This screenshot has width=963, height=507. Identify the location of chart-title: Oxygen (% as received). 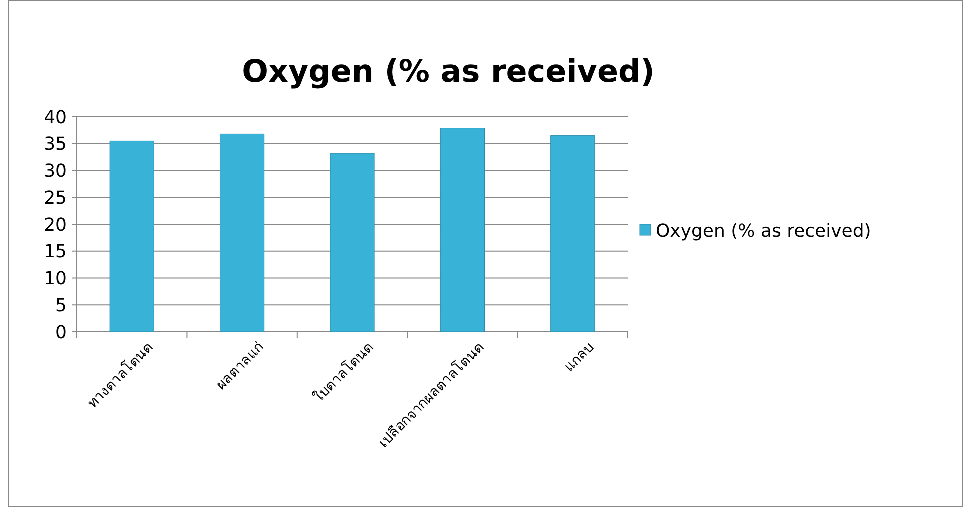
(448, 72).